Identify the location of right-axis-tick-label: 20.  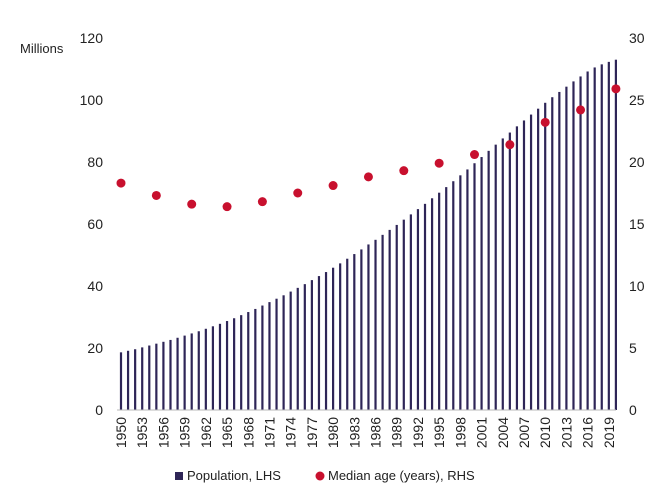
(637, 162).